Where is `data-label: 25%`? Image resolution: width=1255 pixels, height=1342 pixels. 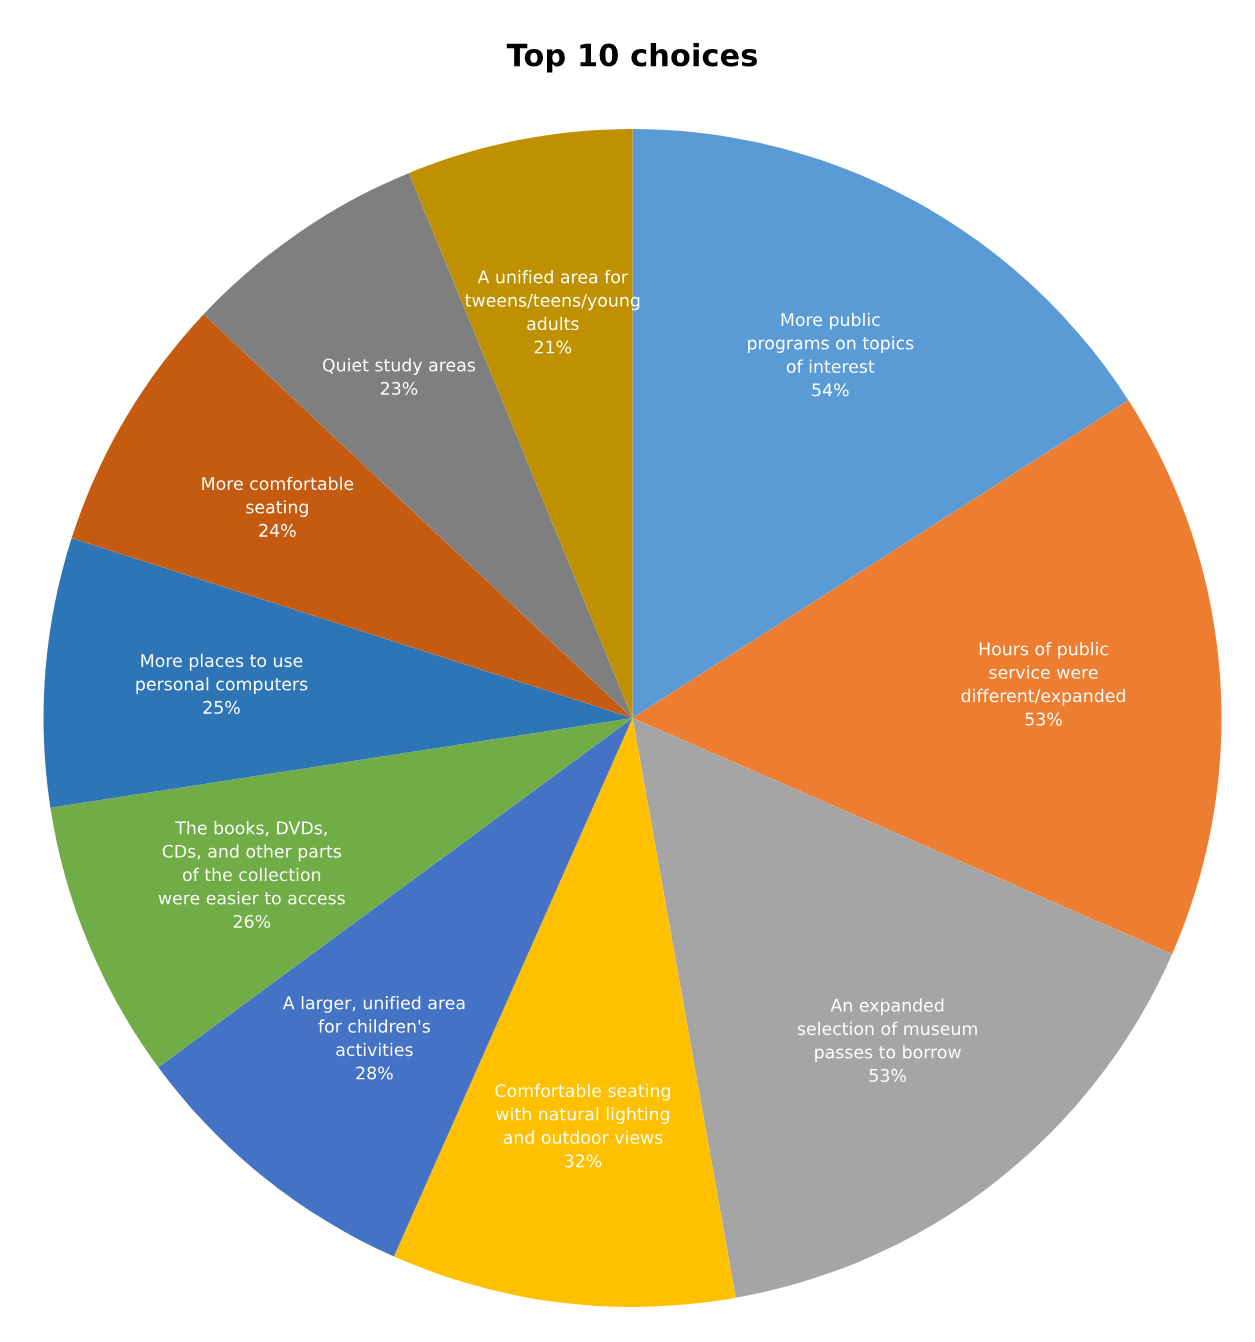
data-label: 25% is located at coordinates (221, 707).